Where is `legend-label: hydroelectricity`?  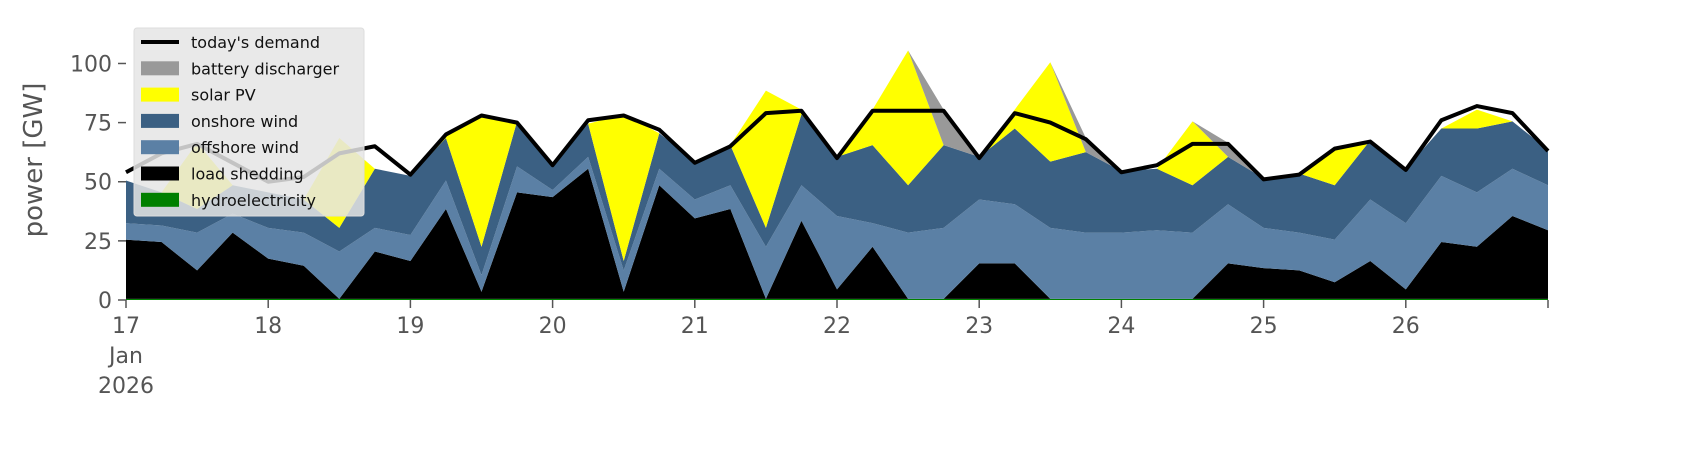
legend-label: hydroelectricity is located at coordinates (253, 200).